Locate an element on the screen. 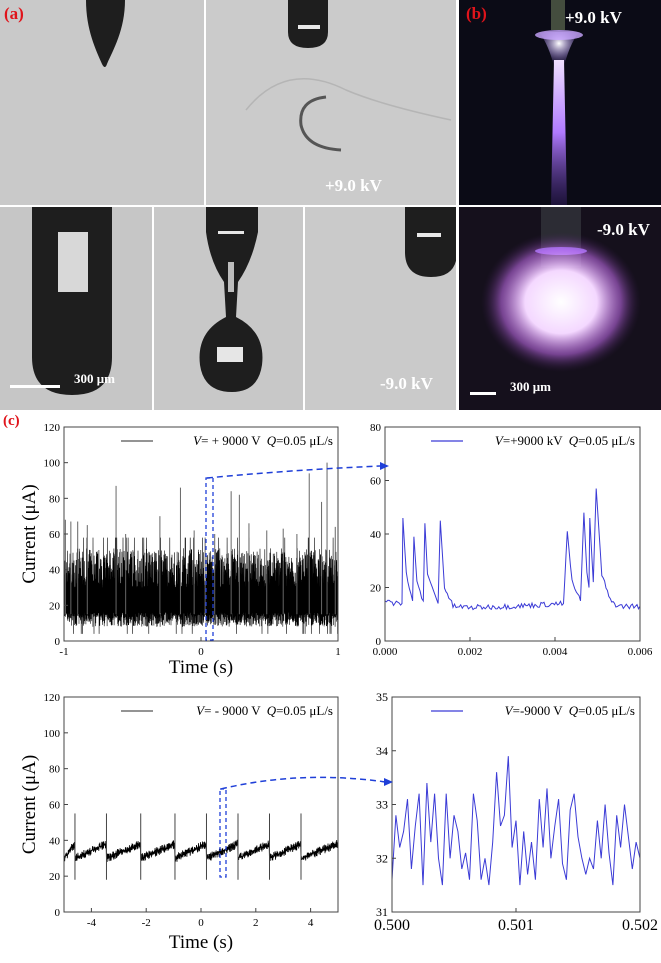 This screenshot has width=661, height=963. legend-label: V= + 9000 V Q=0.05 μL/s is located at coordinates (263, 440).